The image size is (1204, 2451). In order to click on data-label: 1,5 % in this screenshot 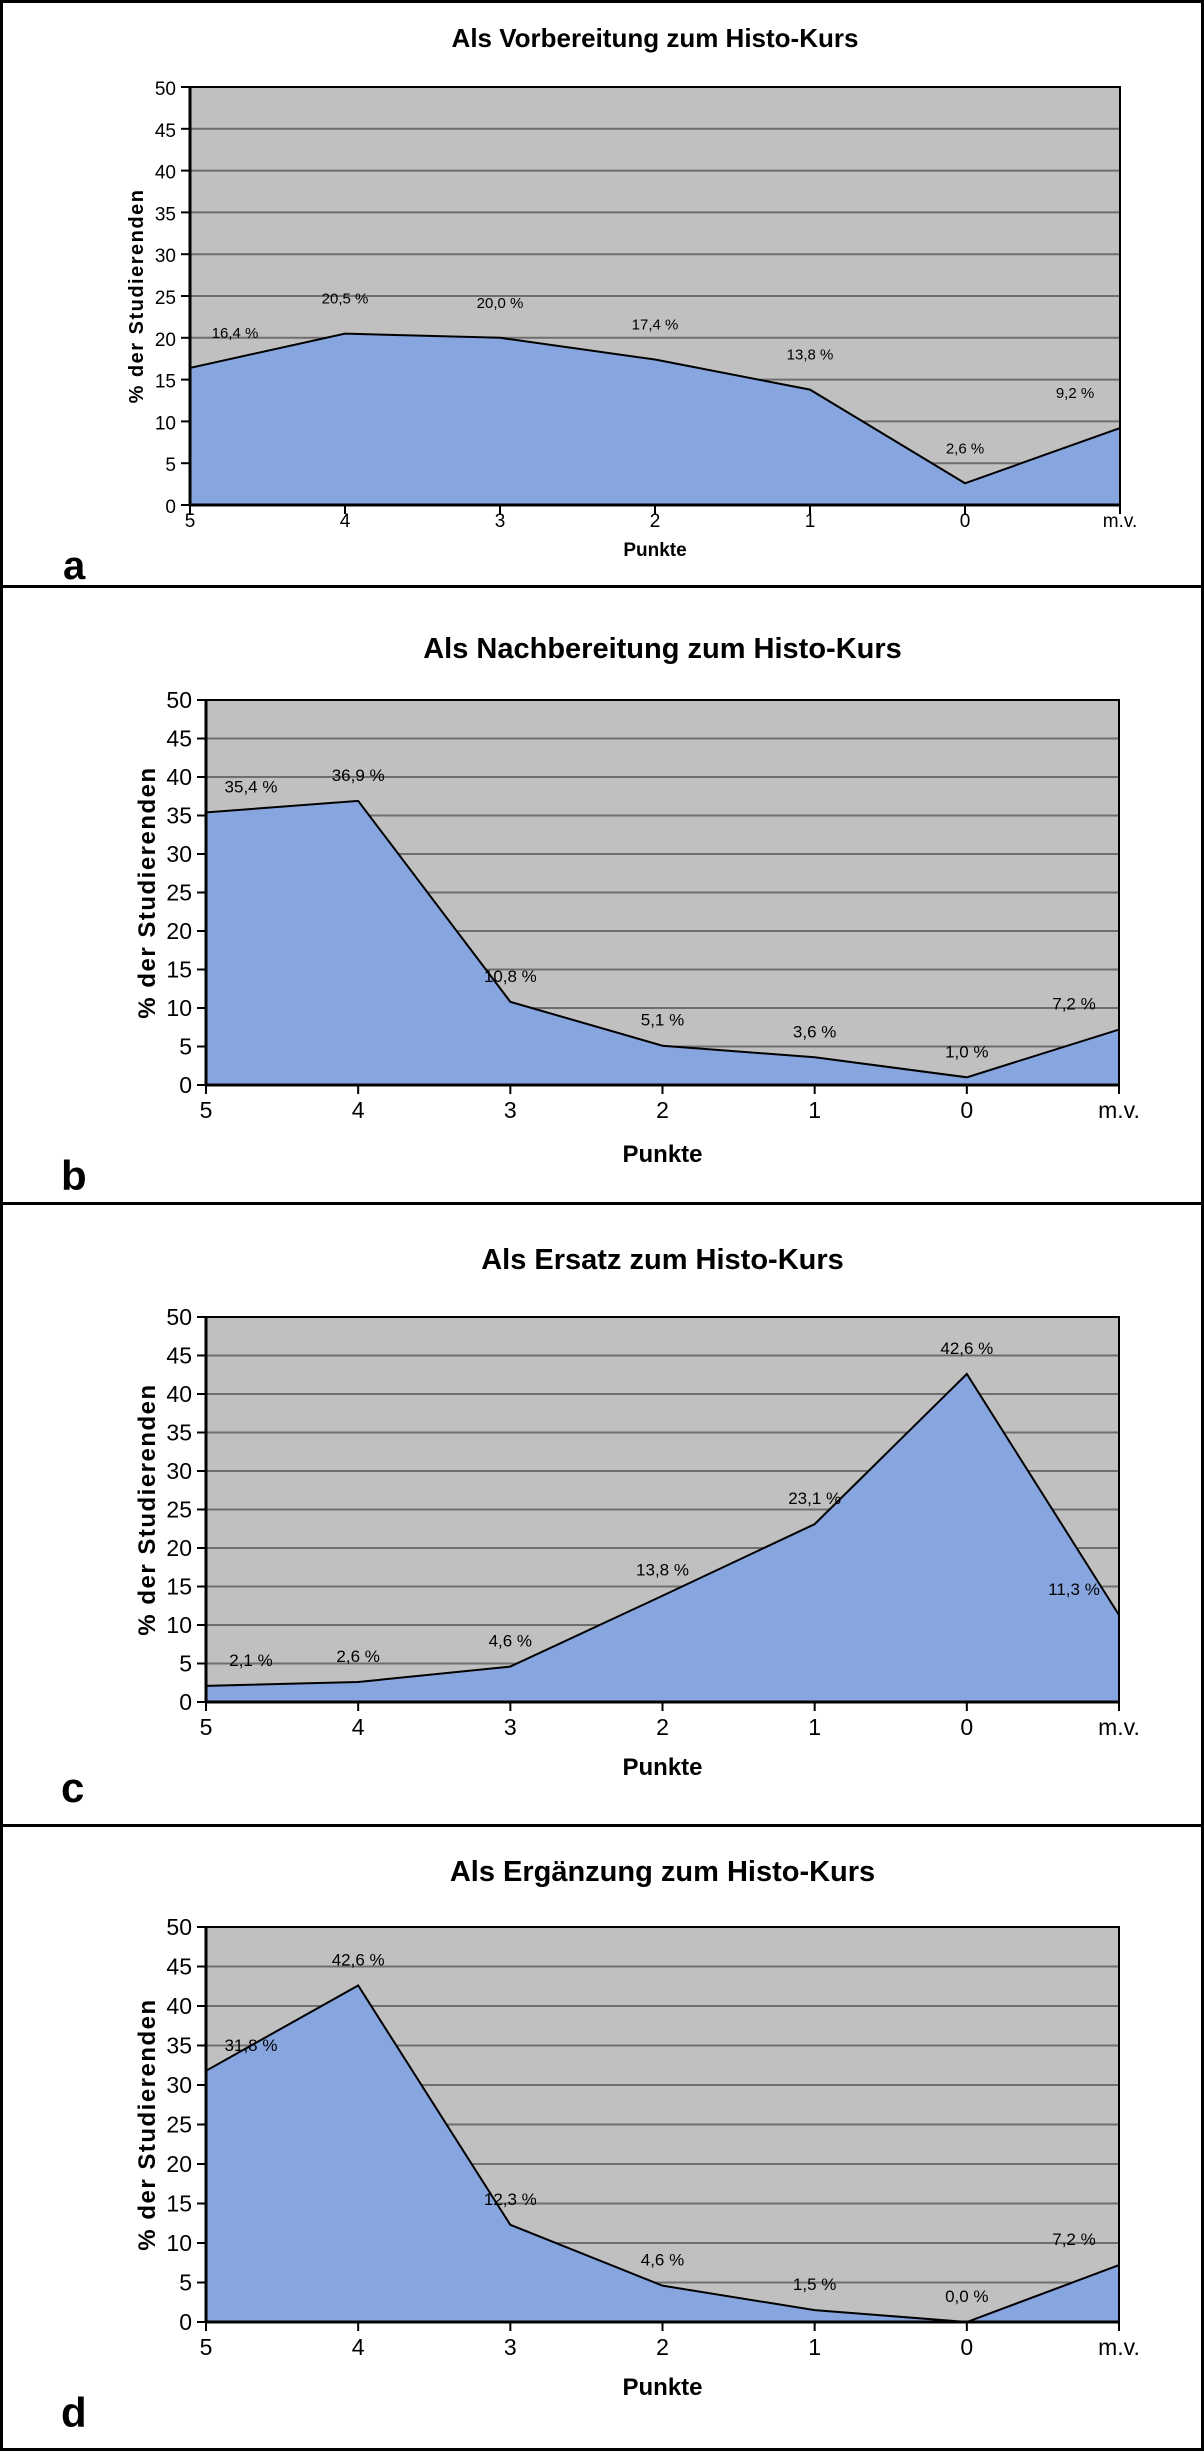, I will do `click(814, 2284)`.